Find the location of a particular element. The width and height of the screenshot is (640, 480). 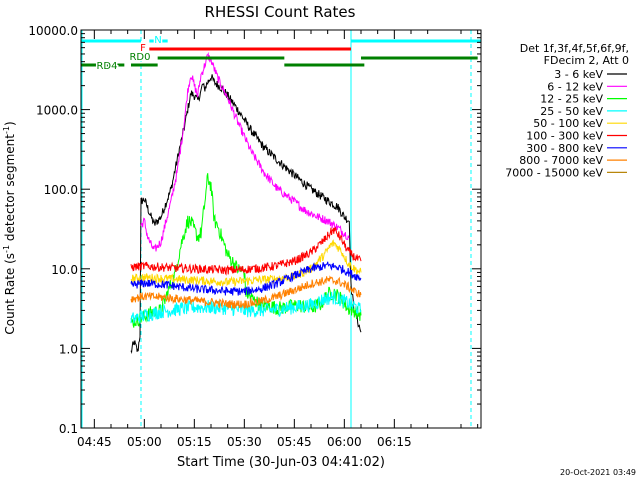

x-tick-label-3: 05:30 is located at coordinates (244, 442).